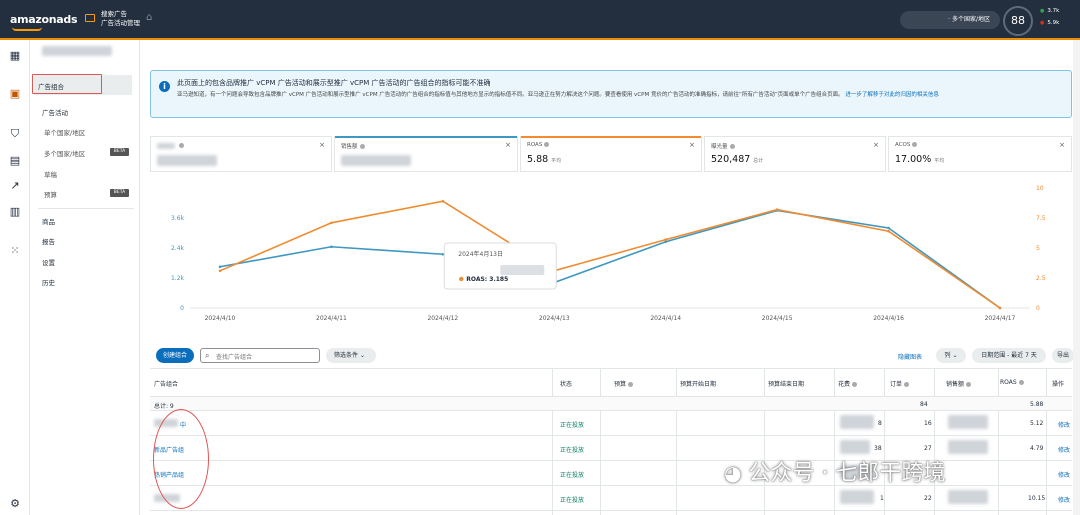 The image size is (1080, 515). I want to click on wechat-watermark: ◕ 公众号 · 七郎干跨境, so click(834, 471).